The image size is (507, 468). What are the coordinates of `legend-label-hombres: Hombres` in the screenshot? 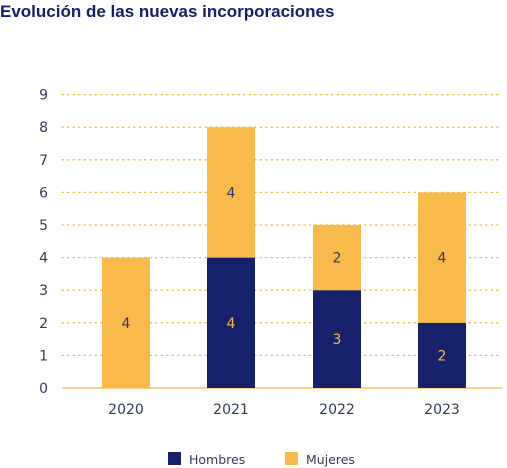 It's located at (217, 459).